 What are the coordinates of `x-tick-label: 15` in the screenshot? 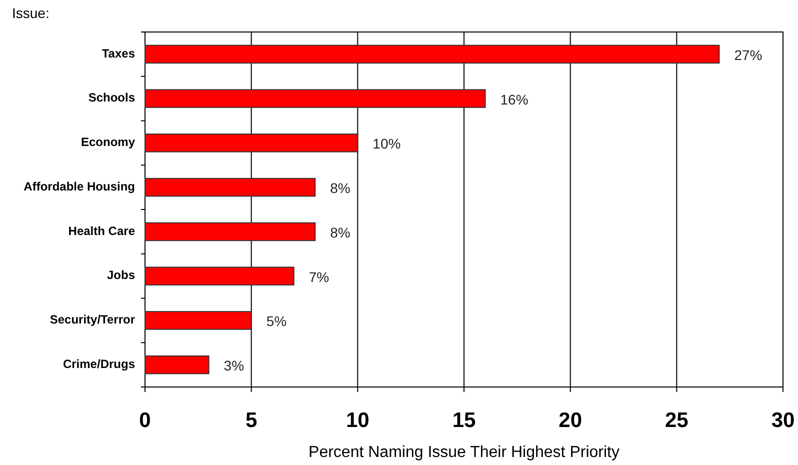 It's located at (464, 420).